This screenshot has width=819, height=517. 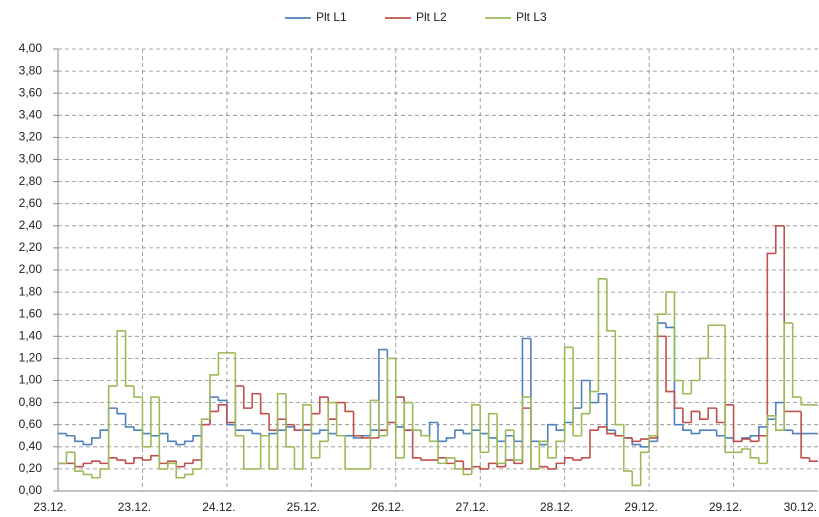 What do you see at coordinates (31, 159) in the screenshot?
I see `y-tick-label: 3,00` at bounding box center [31, 159].